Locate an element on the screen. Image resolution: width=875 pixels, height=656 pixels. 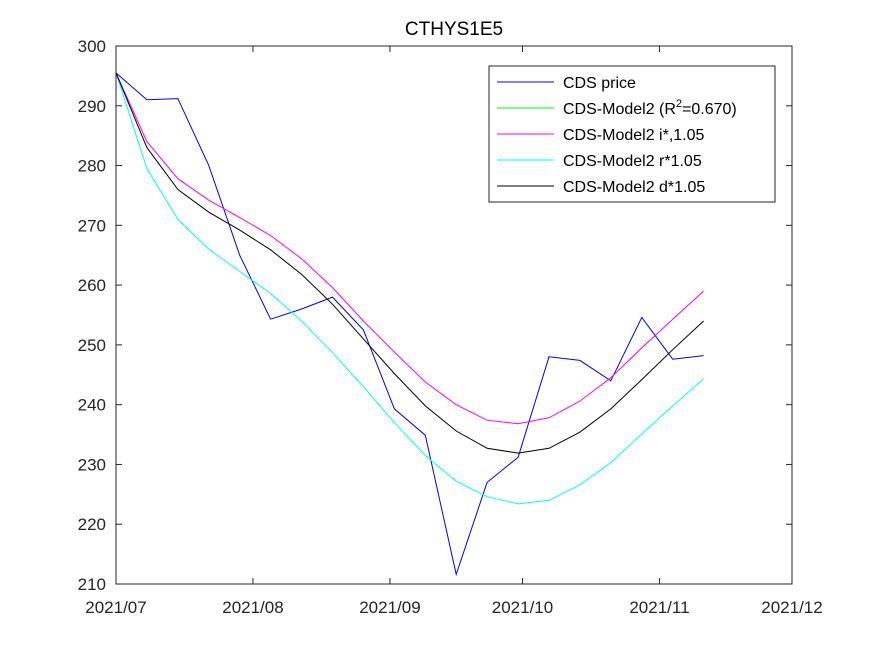
y-tick-label: 290 is located at coordinates (92, 106).